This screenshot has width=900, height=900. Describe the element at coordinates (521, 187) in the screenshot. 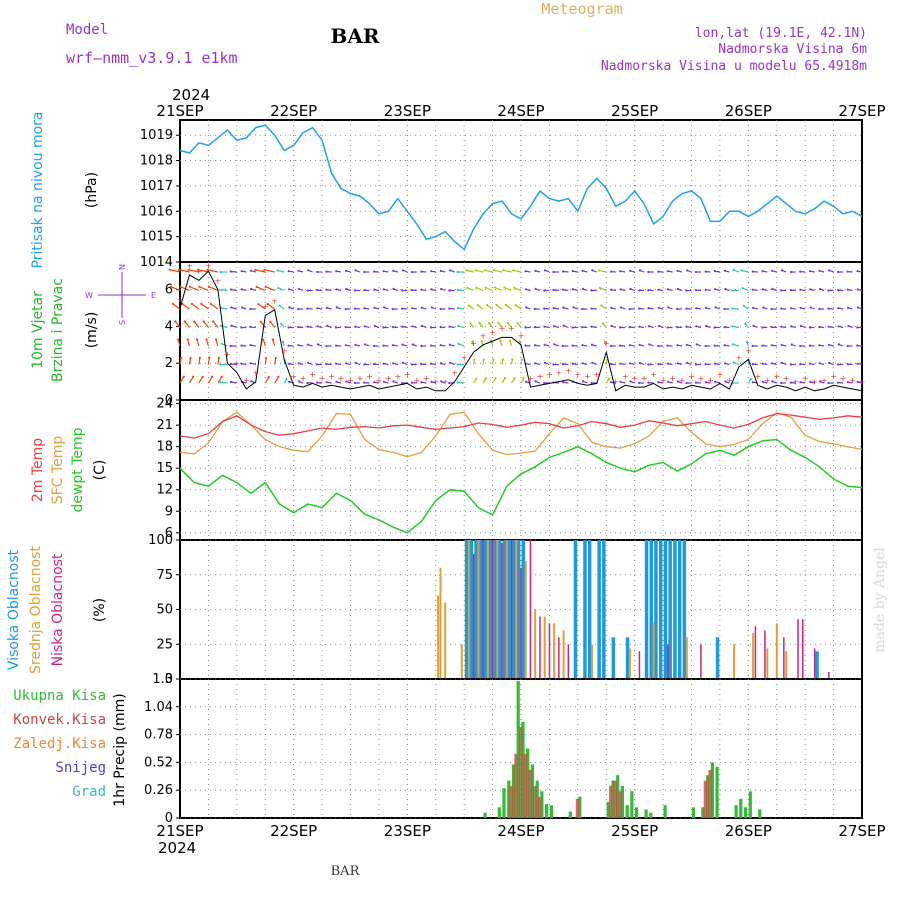

I see `pressure-line` at that location.